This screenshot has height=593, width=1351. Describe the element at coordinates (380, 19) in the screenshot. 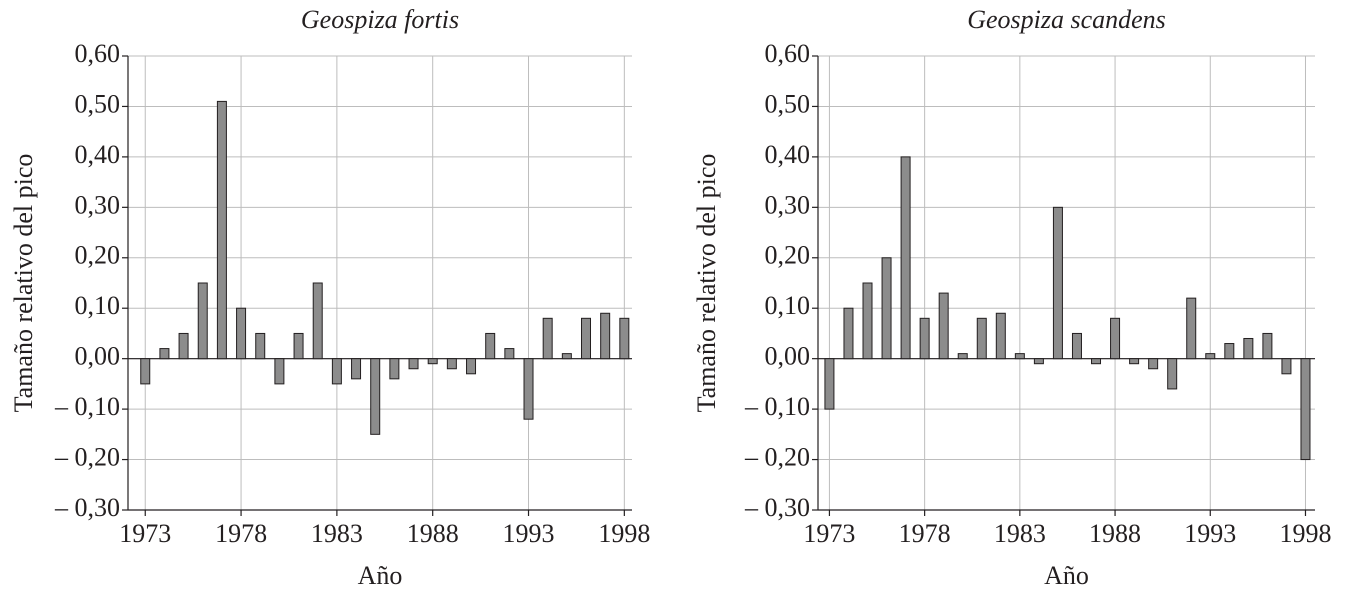

I see `chart-title: Geospiza fortis` at that location.